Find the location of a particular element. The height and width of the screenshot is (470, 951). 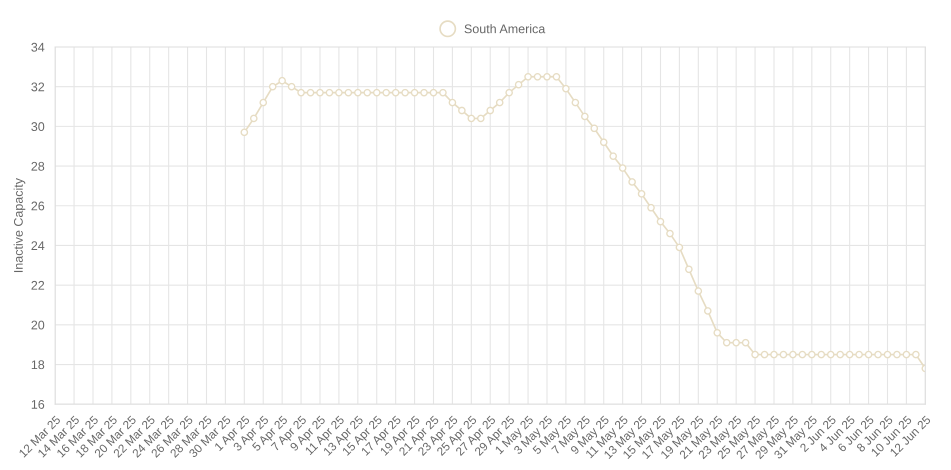

y-axis-title: Inactive Capacity is located at coordinates (20, 225).